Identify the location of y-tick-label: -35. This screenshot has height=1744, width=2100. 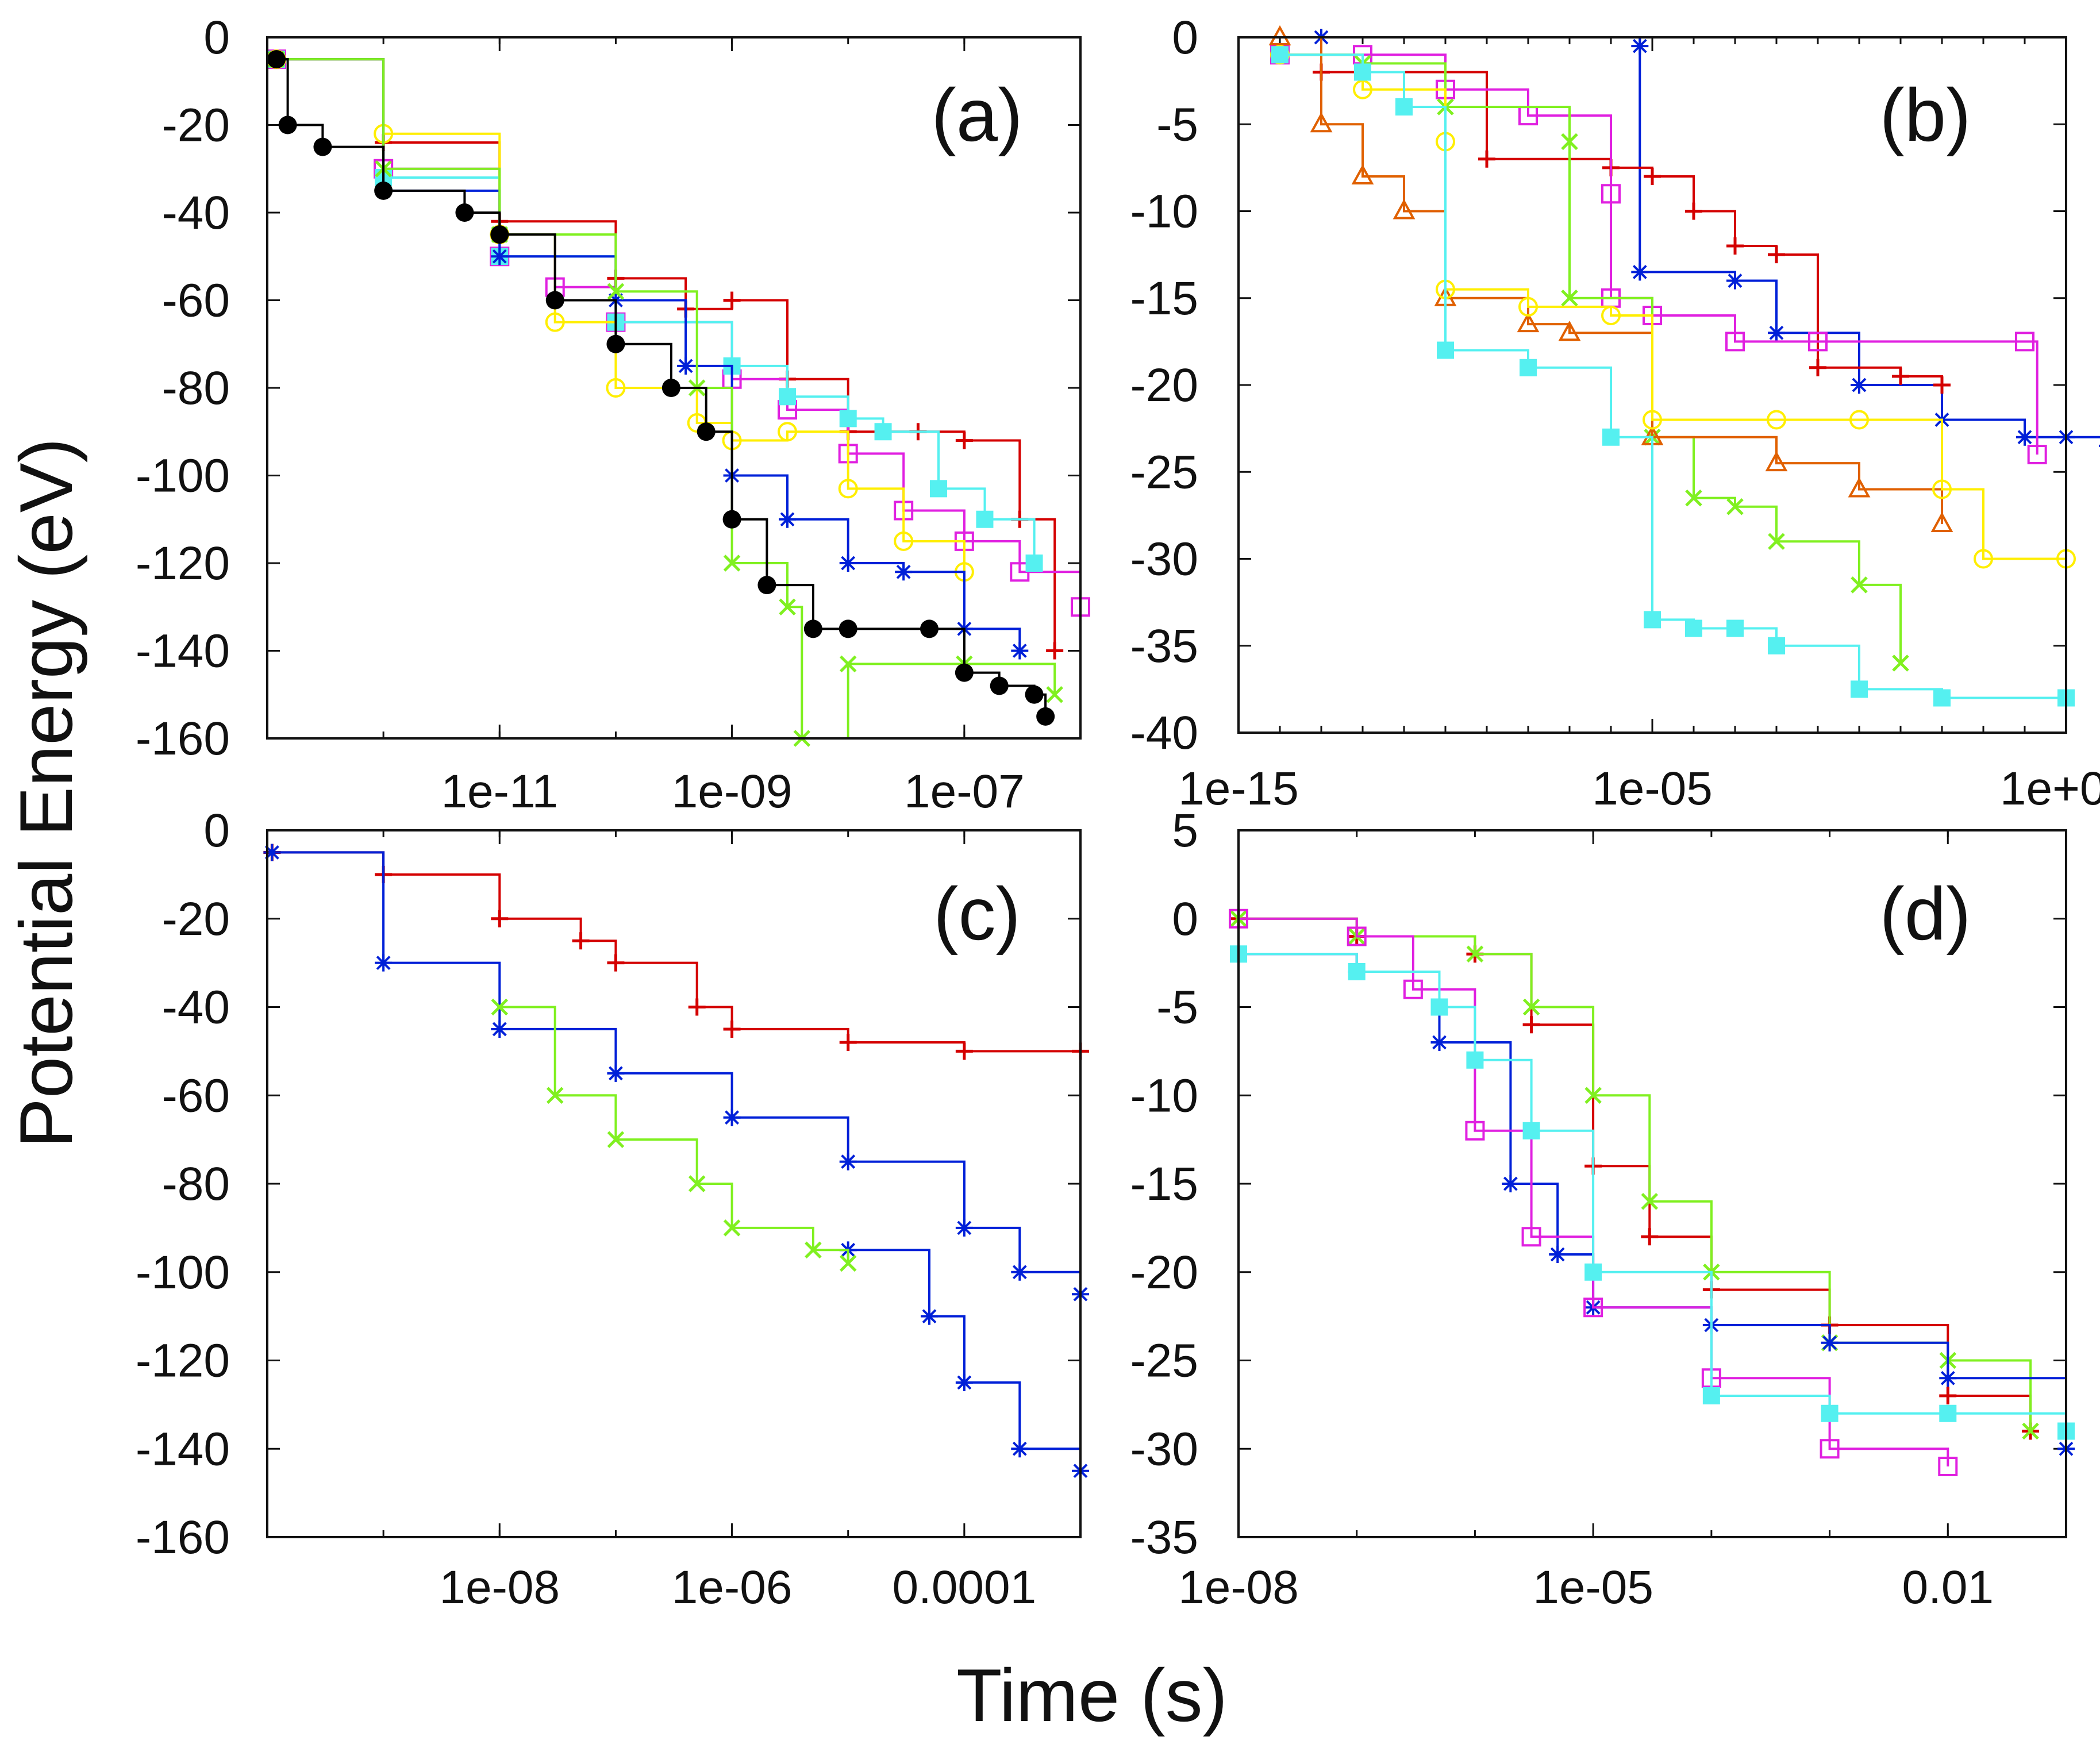
(1164, 1537).